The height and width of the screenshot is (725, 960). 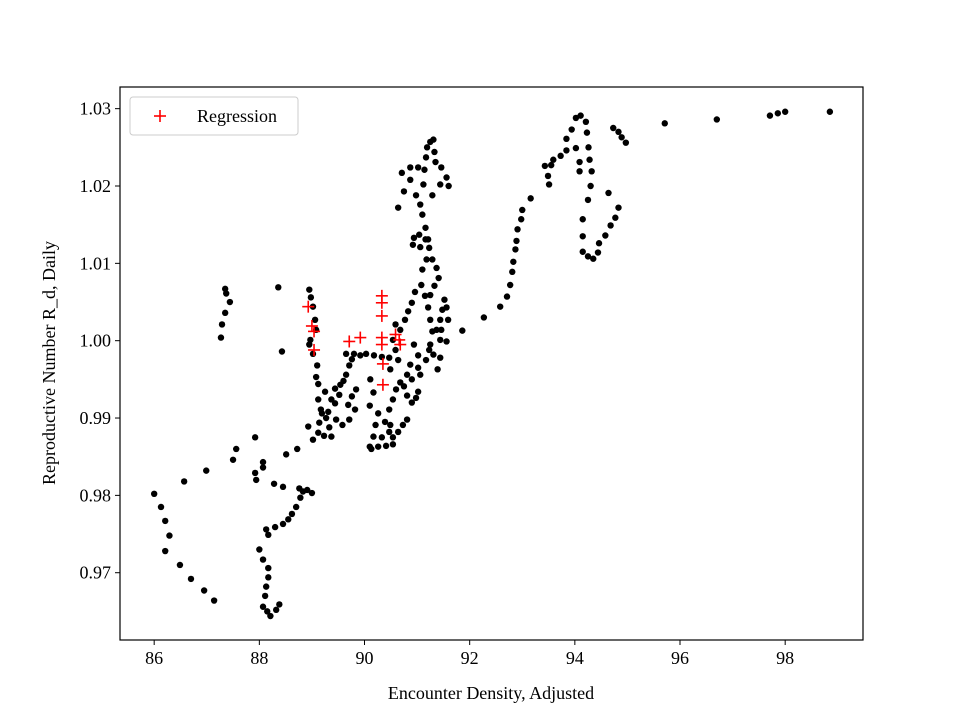 I want to click on x-tick-label: 92, so click(x=470, y=658).